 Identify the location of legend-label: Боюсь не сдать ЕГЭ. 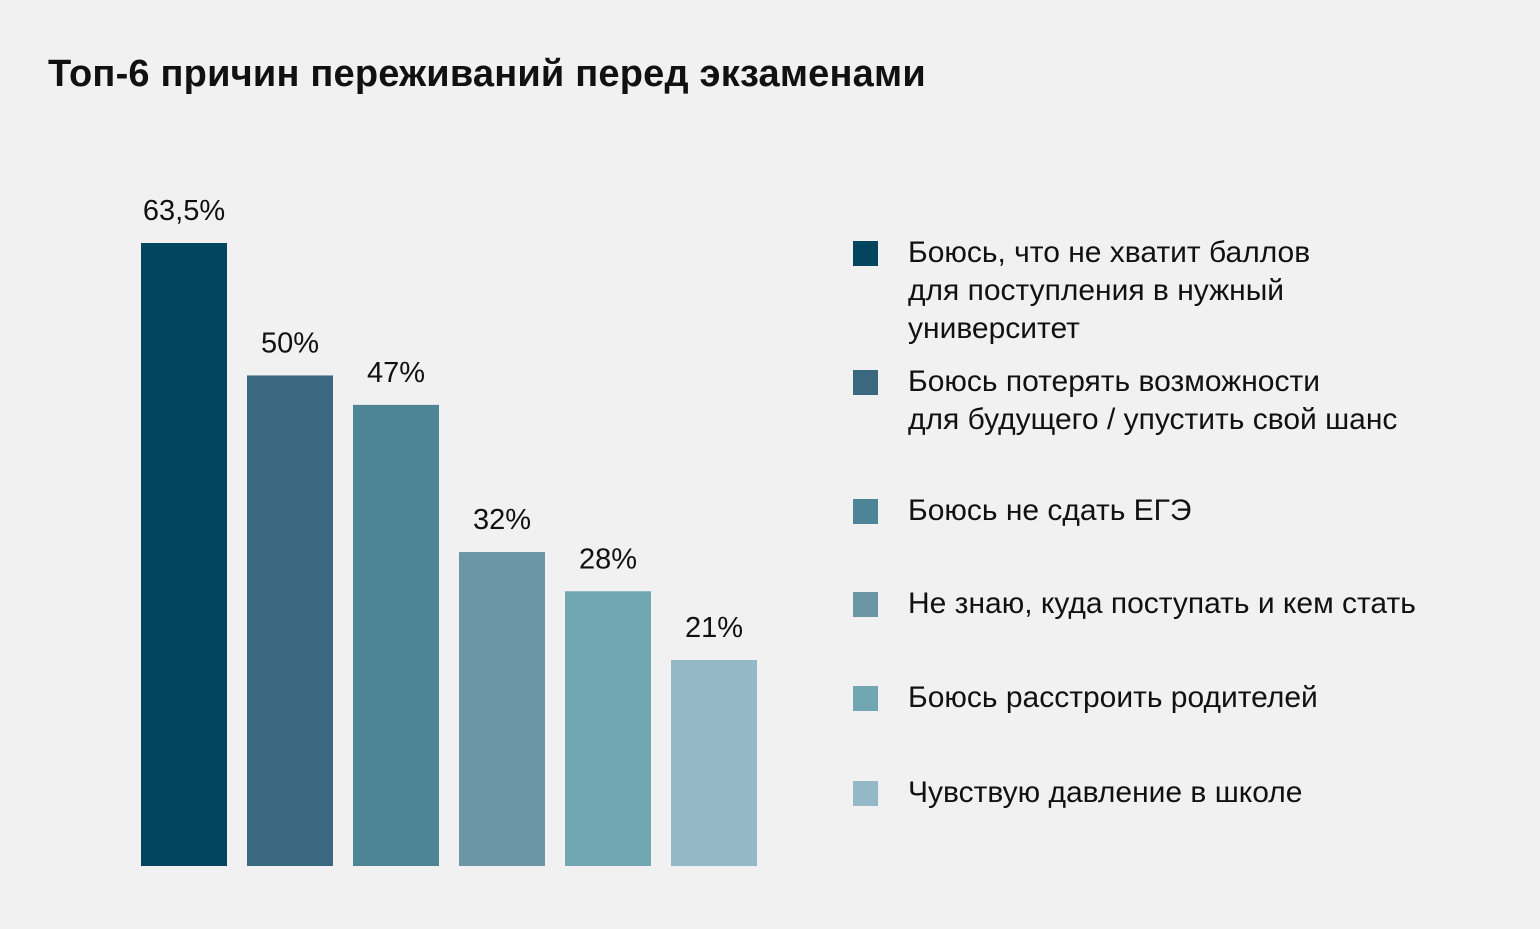
(1050, 510).